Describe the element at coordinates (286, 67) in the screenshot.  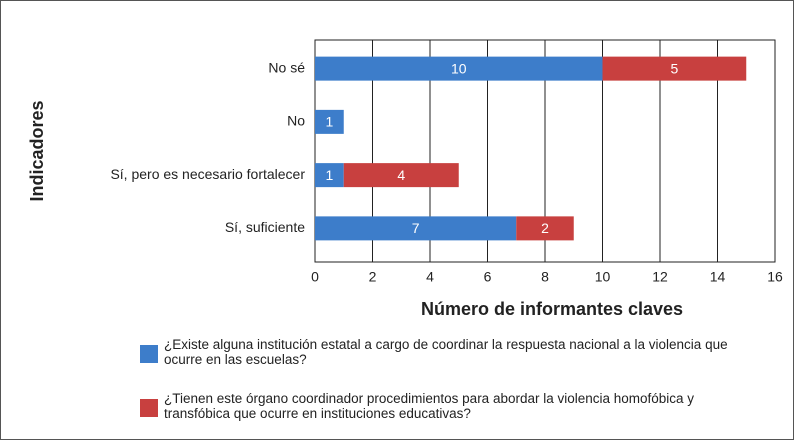
I see `y-tick-label: No sé` at that location.